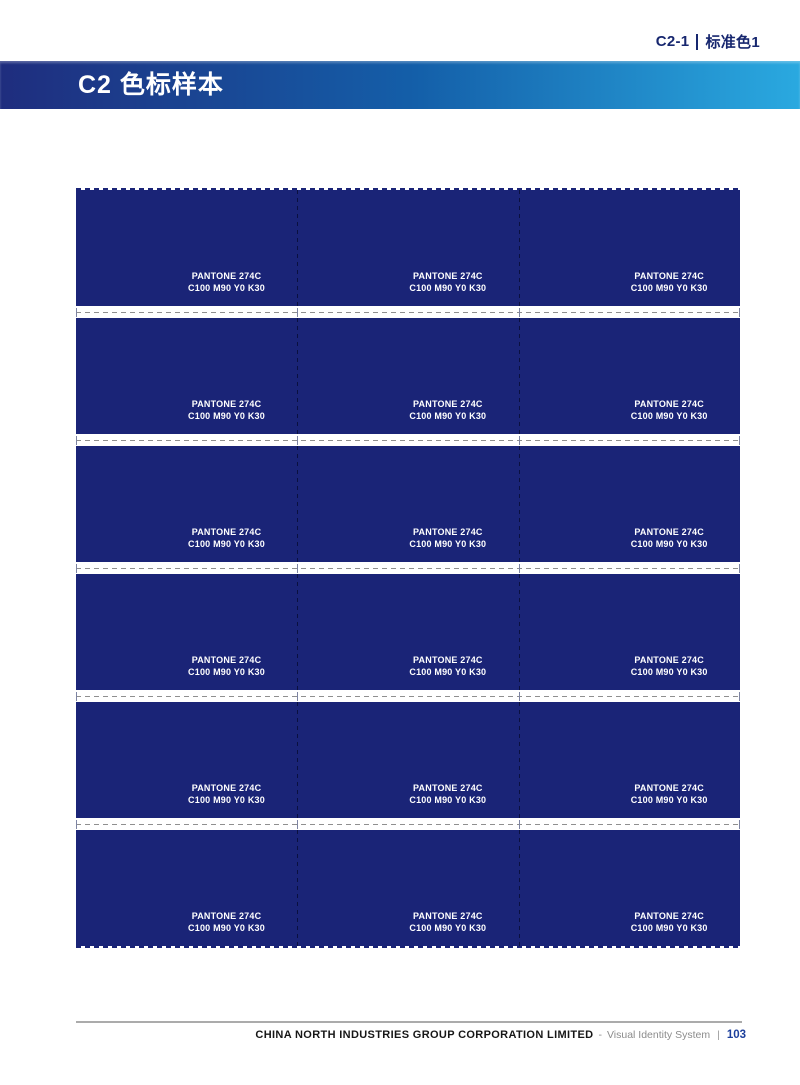 This screenshot has height=1085, width=800. I want to click on section-code: C2-1, so click(672, 41).